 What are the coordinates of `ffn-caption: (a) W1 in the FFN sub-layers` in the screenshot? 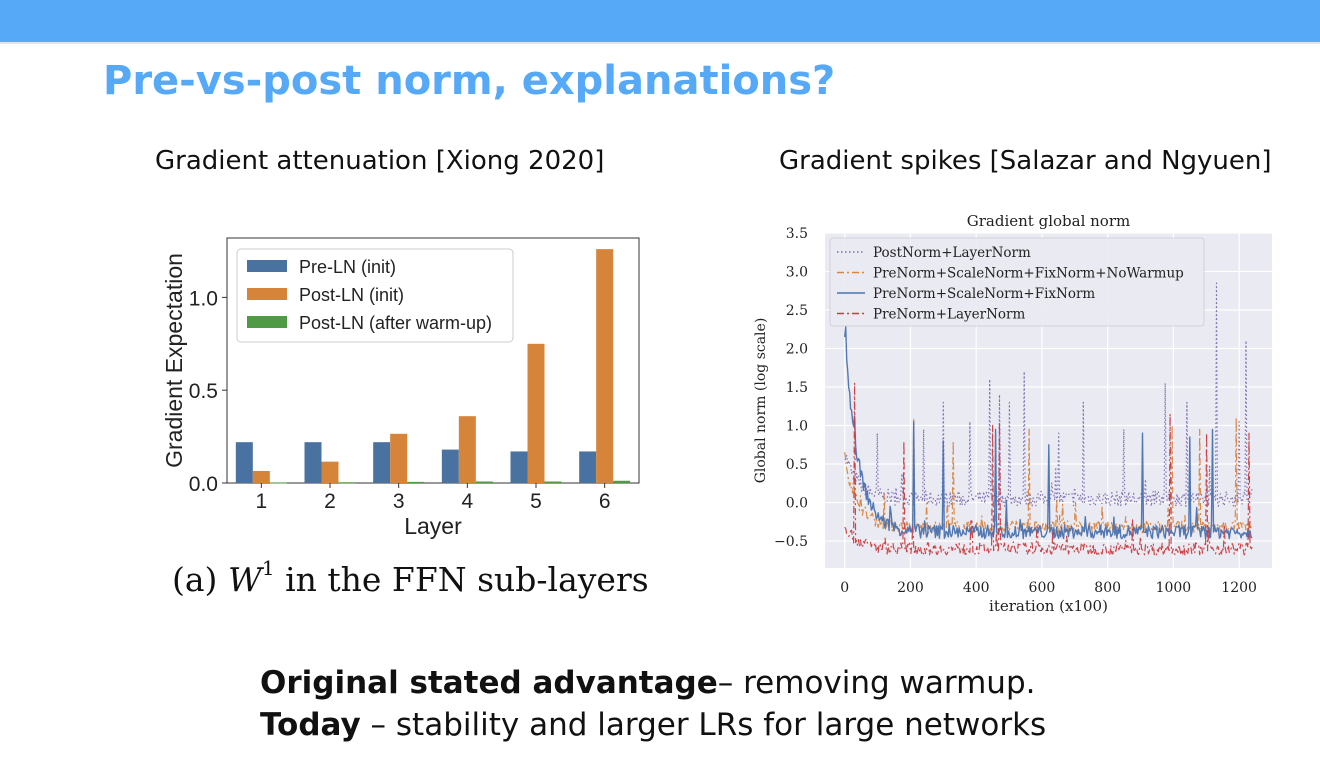 It's located at (410, 577).